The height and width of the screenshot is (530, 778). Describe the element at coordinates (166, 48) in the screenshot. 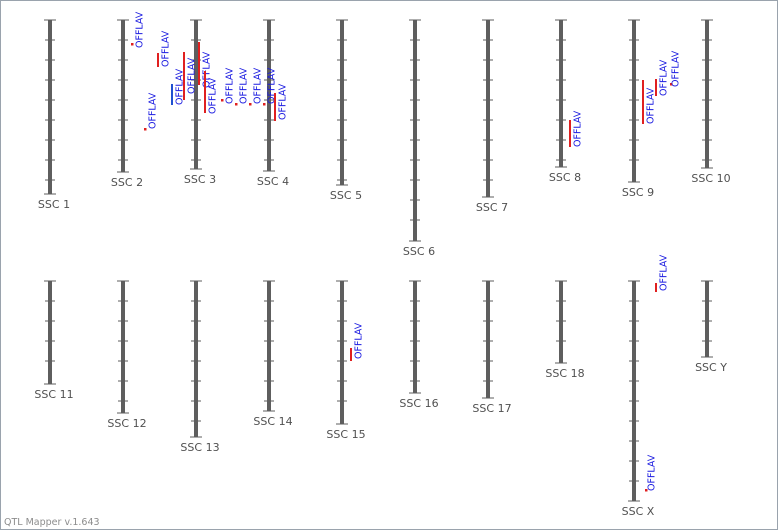

I see `qtl-ssc-2-2-label: OFFLAV` at that location.